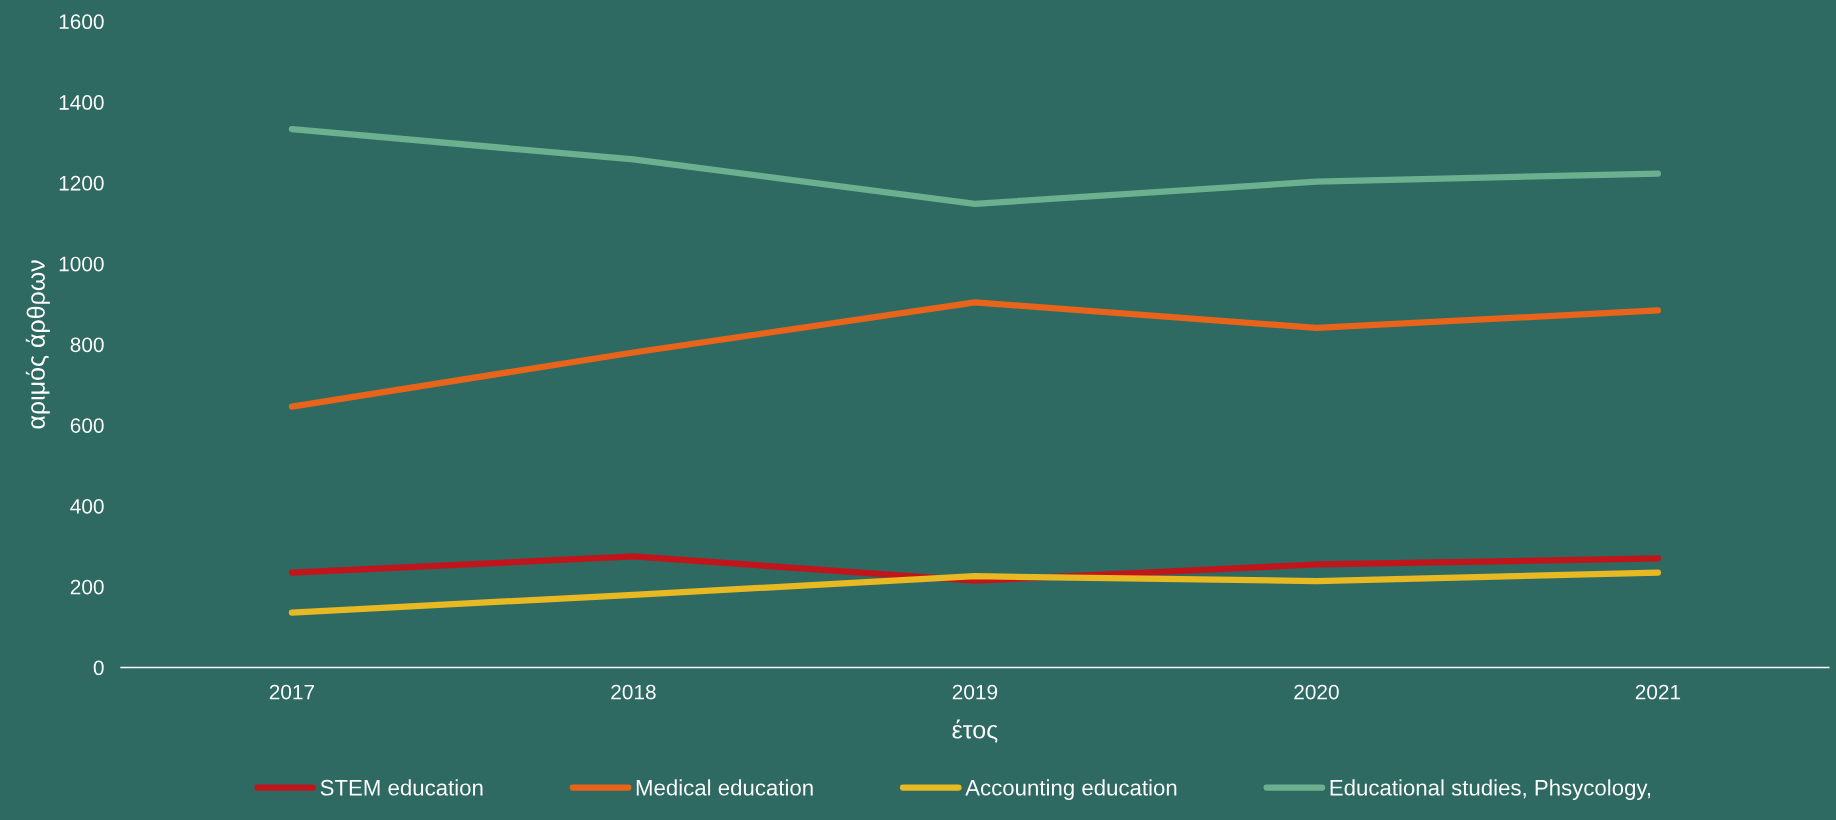 Image resolution: width=1836 pixels, height=820 pixels. What do you see at coordinates (37, 344) in the screenshot?
I see `y-axis-title: αριμός άρθρων` at bounding box center [37, 344].